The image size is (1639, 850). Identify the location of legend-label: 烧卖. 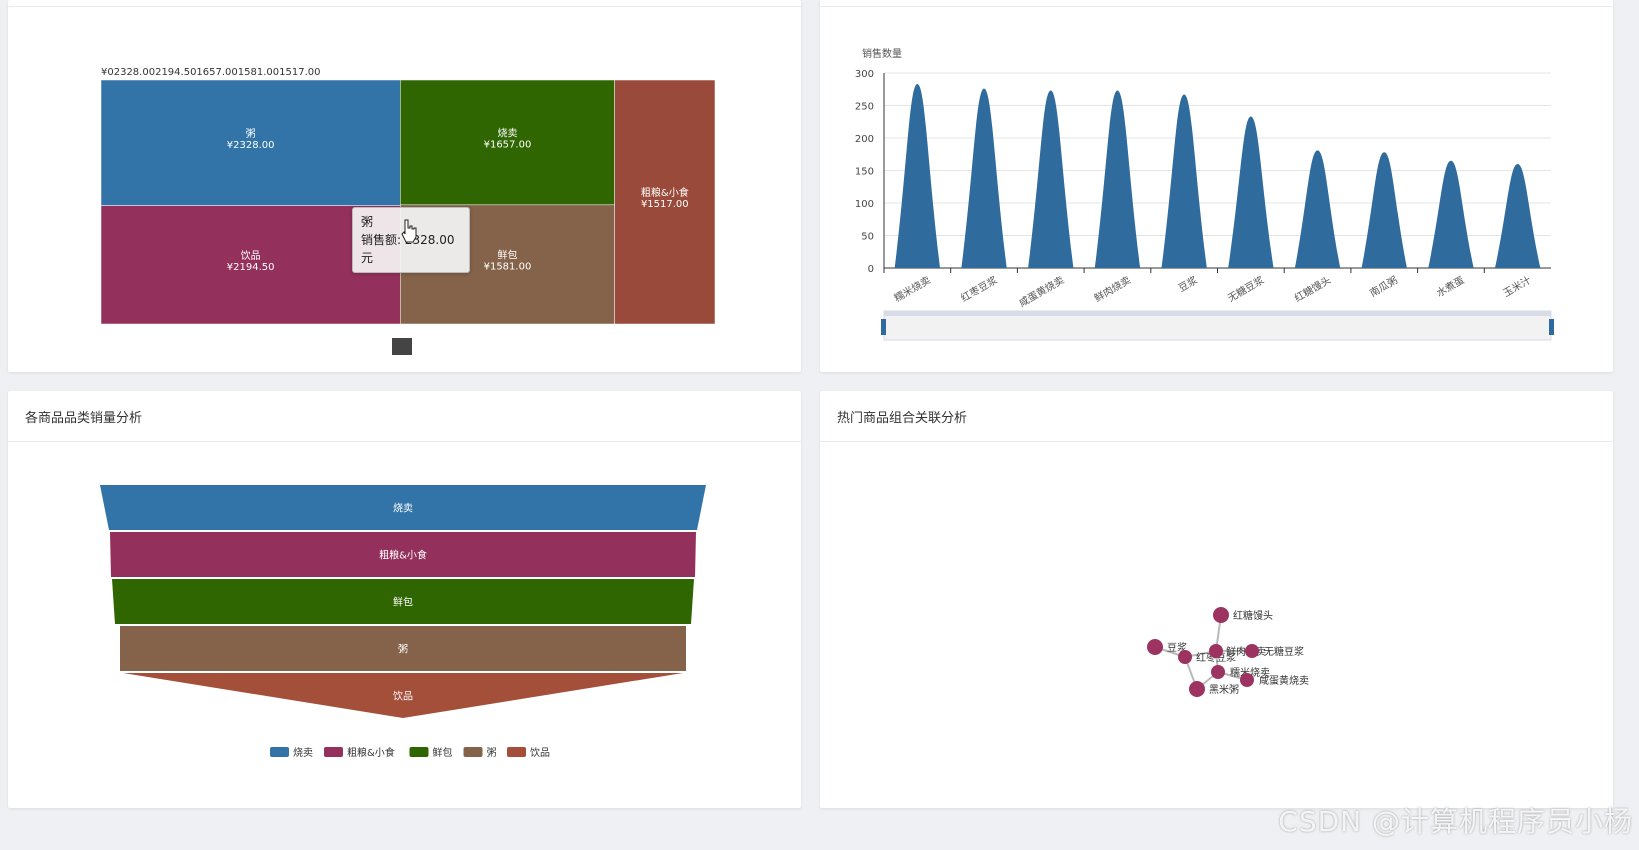
(303, 752).